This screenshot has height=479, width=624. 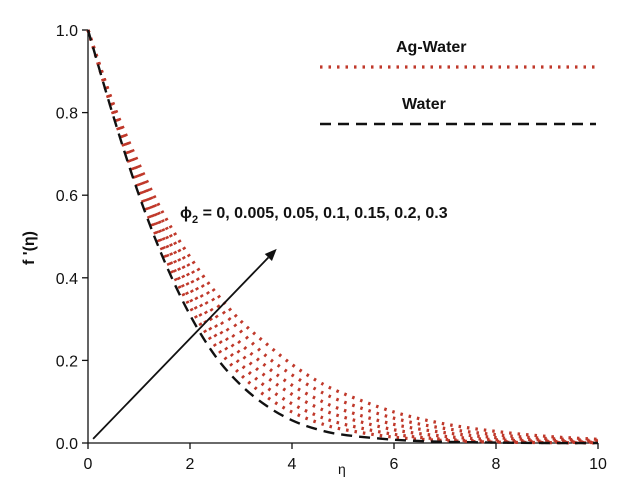 What do you see at coordinates (67, 361) in the screenshot?
I see `y-tick-label: 0.2` at bounding box center [67, 361].